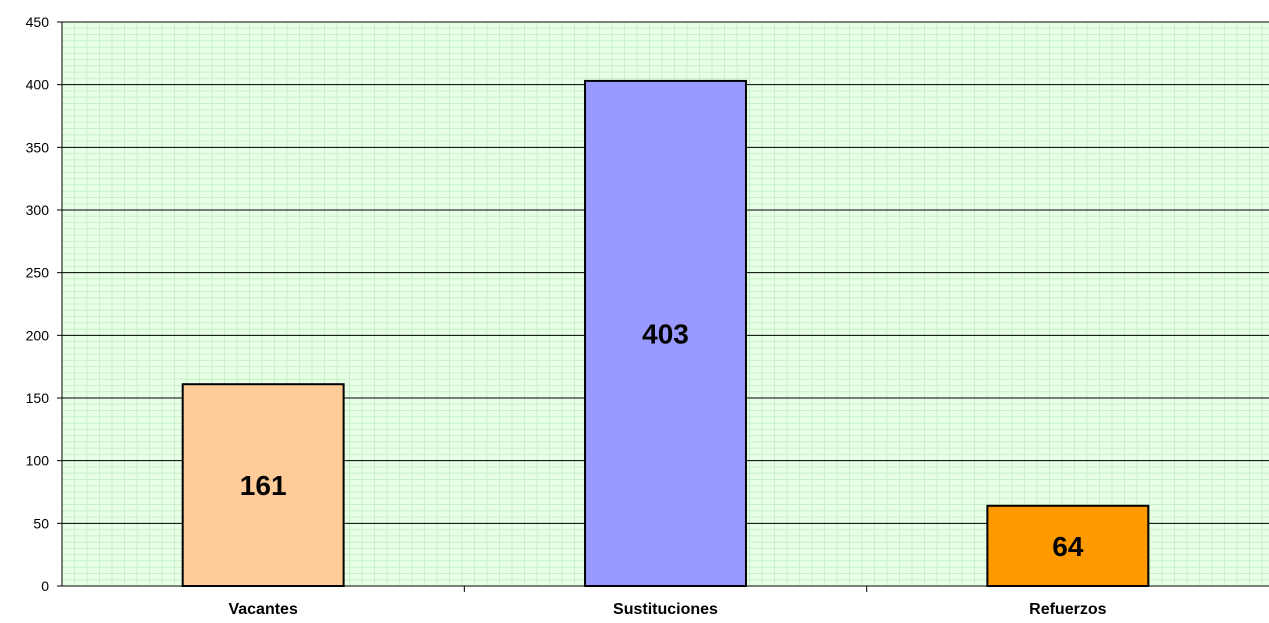 This screenshot has height=623, width=1269. I want to click on y-tick-label: 450, so click(38, 22).